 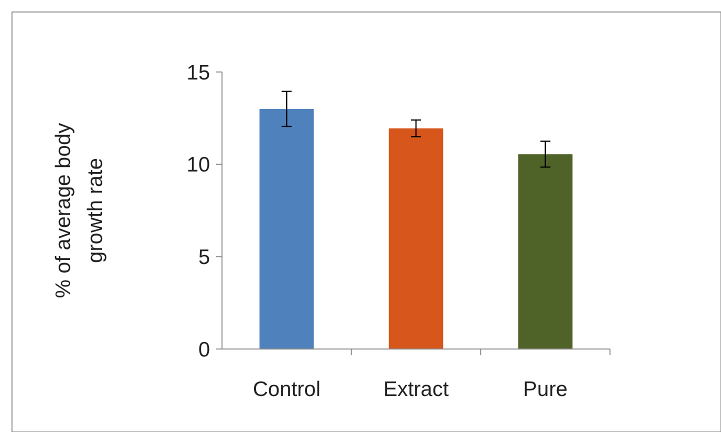 What do you see at coordinates (79, 210) in the screenshot?
I see `y-axis-title: % of average body growth rate` at bounding box center [79, 210].